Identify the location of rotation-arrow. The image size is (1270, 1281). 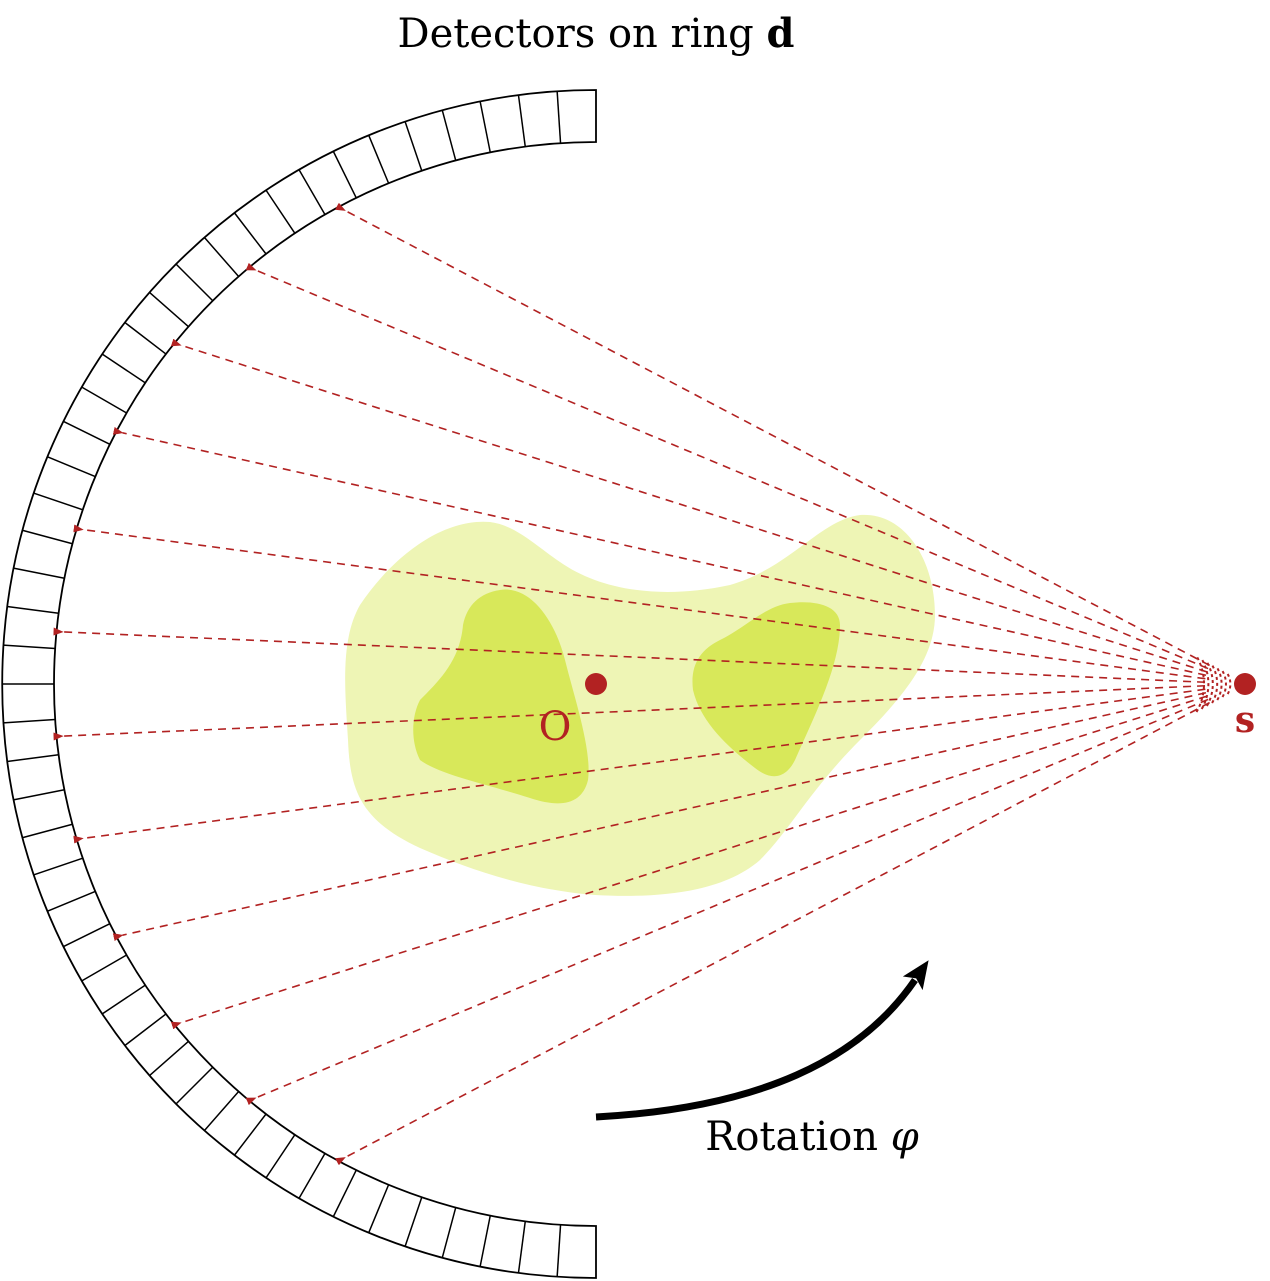
(762, 1040).